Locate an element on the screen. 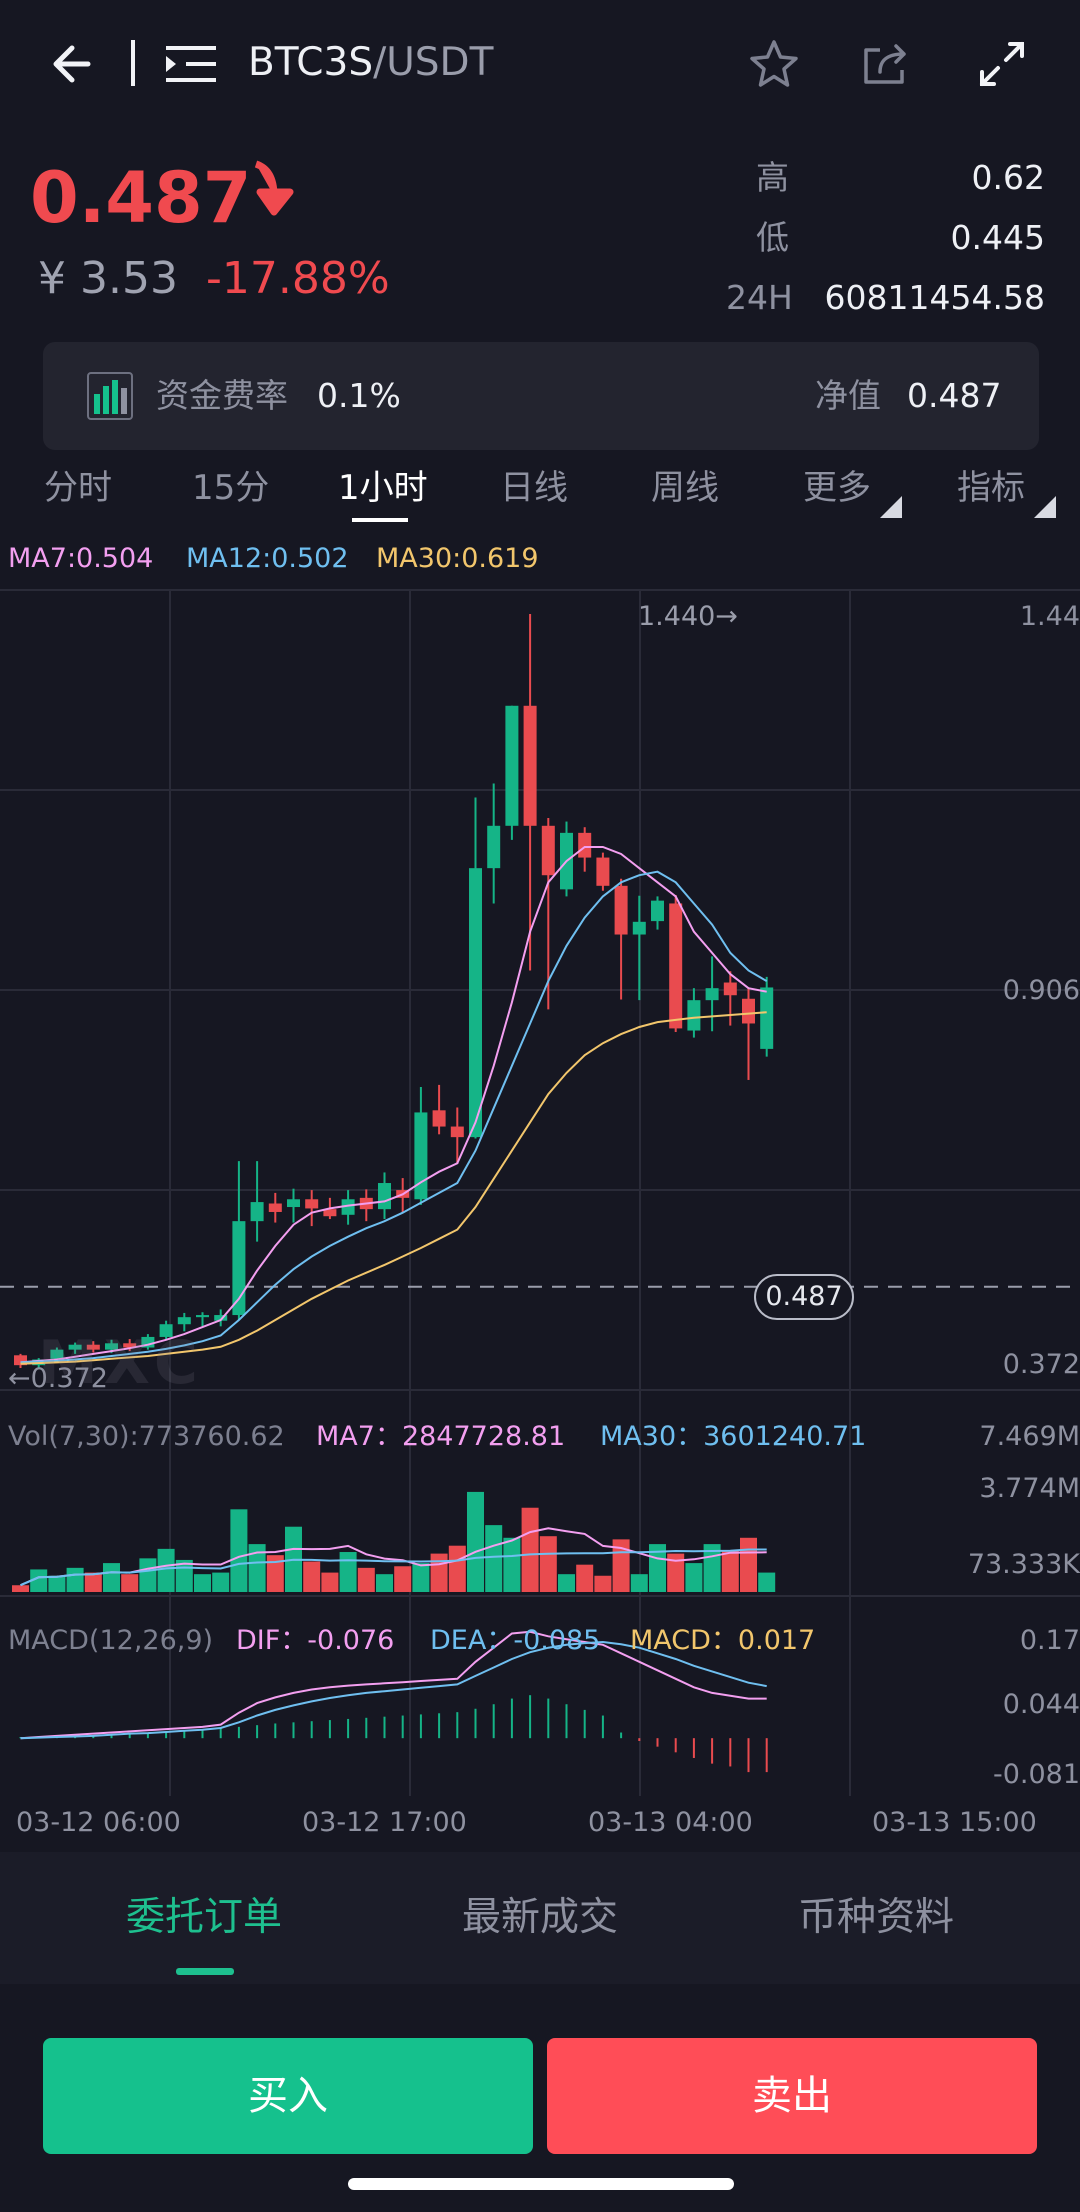  dropdown-corner-icon is located at coordinates (891, 507).